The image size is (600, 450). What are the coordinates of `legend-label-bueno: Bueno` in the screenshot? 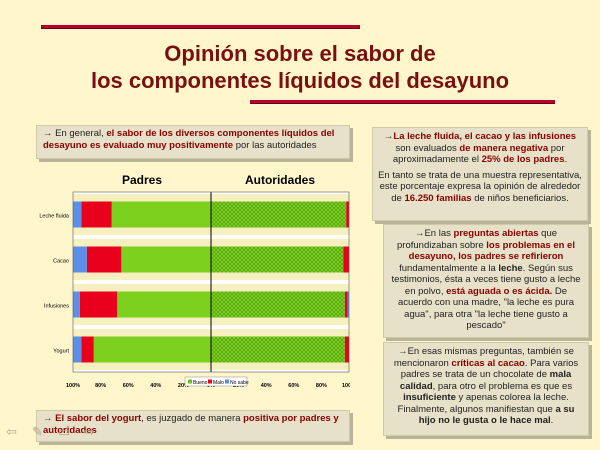 It's located at (200, 383).